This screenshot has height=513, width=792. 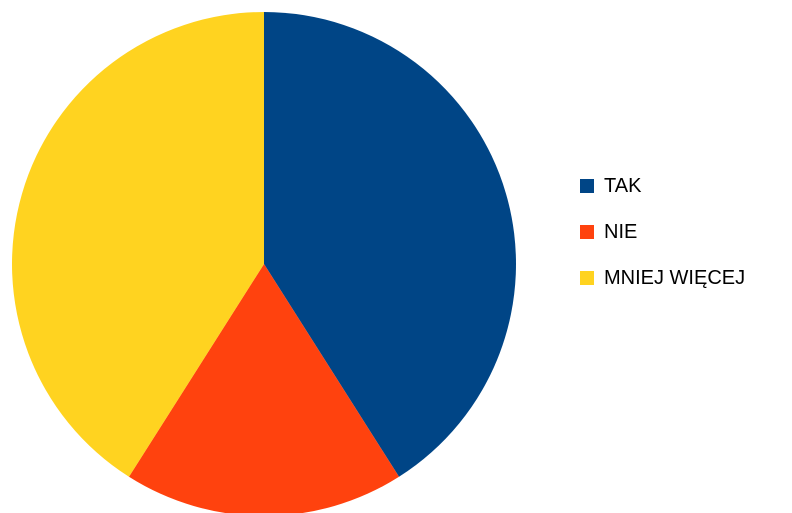 What do you see at coordinates (621, 232) in the screenshot?
I see `legend-label-nie: NIE` at bounding box center [621, 232].